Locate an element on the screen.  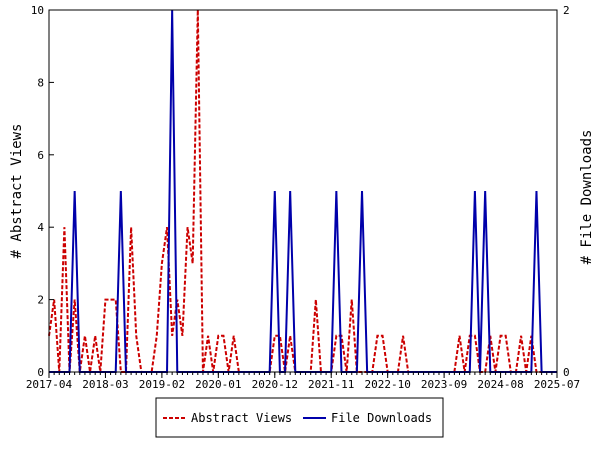
x-tick-label: 2018-03 is located at coordinates (105, 384).